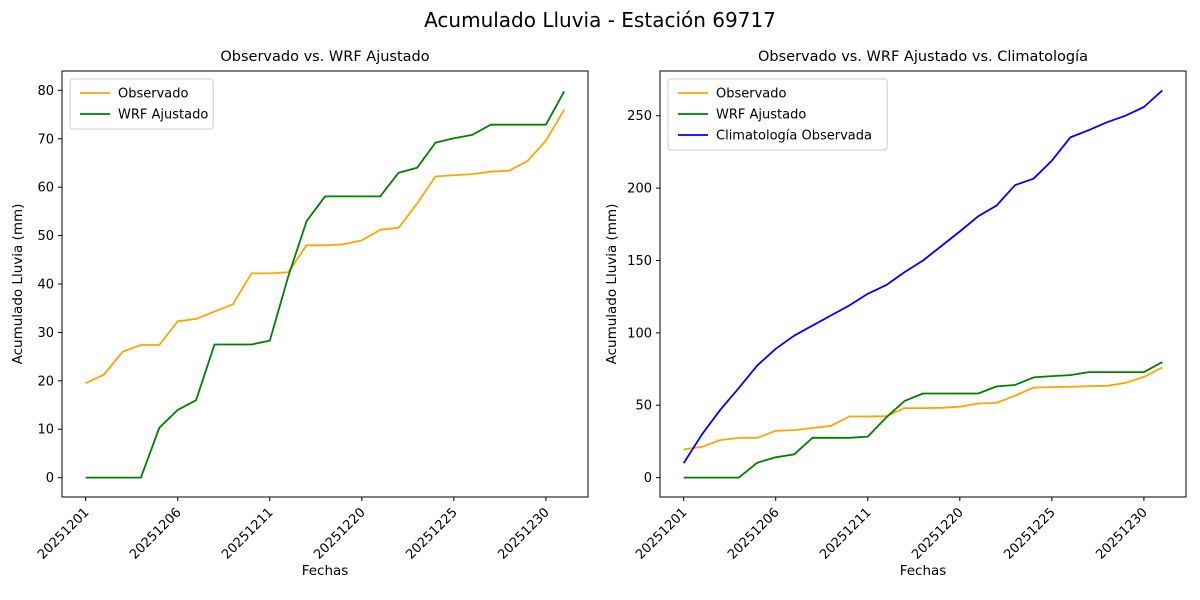 The width and height of the screenshot is (1200, 600). Describe the element at coordinates (639, 116) in the screenshot. I see `y-tick-label: 250` at that location.